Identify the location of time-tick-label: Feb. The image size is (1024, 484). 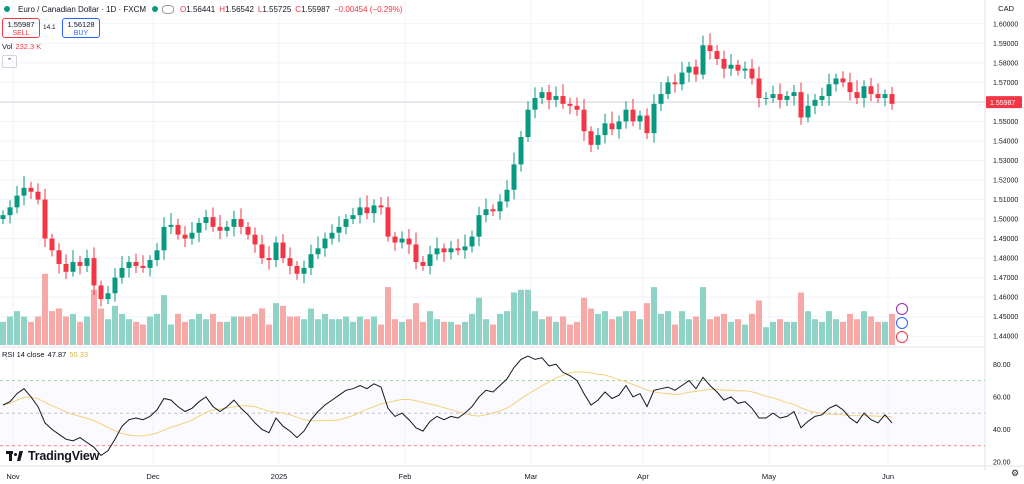
(405, 476).